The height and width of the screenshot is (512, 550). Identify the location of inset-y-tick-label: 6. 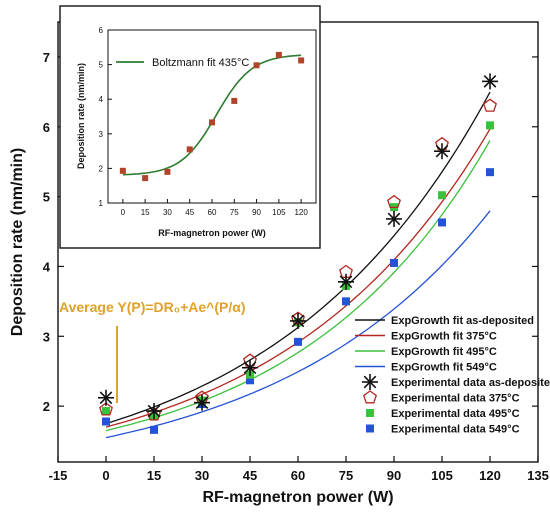
(101, 30).